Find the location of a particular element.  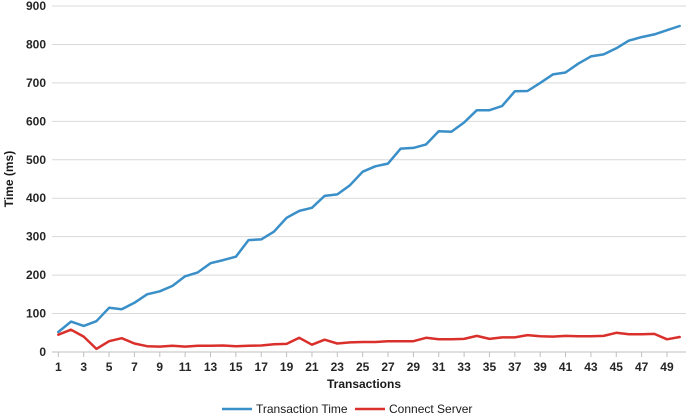

x-tick-label: 43 is located at coordinates (591, 367).